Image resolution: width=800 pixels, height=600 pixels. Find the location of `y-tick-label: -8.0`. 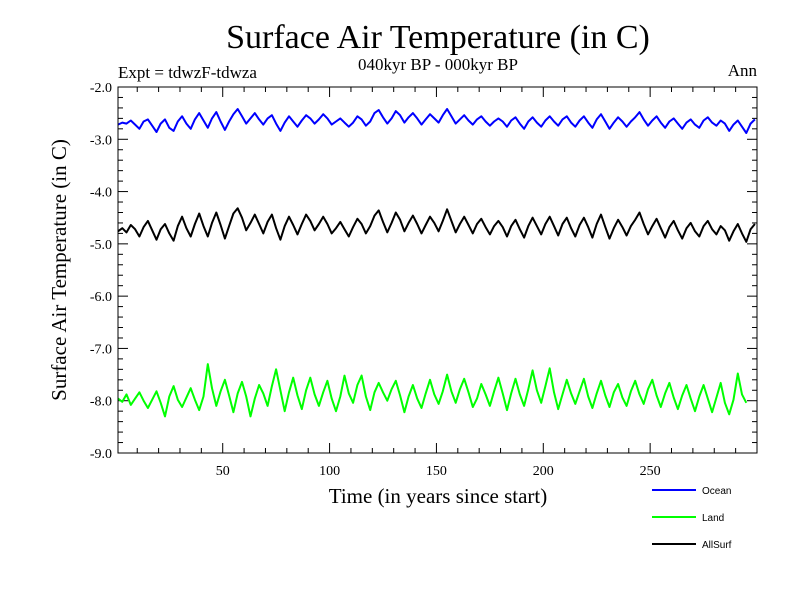

y-tick-label: -8.0 is located at coordinates (101, 402).